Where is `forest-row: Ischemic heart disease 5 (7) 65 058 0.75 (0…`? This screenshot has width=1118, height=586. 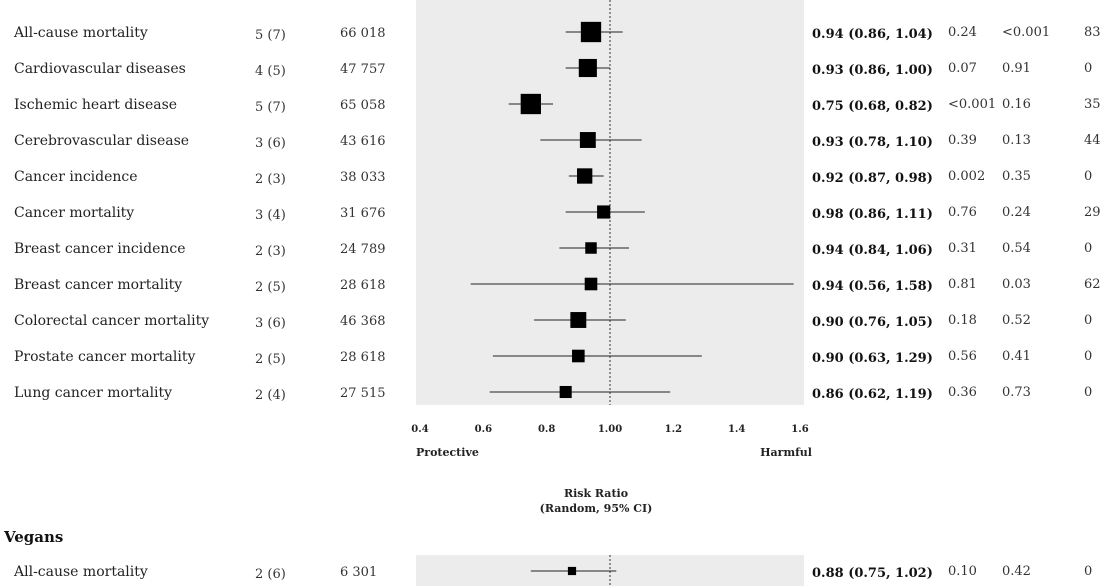 forest-row: Ischemic heart disease 5 (7) 65 058 0.75 (0… is located at coordinates (557, 104).